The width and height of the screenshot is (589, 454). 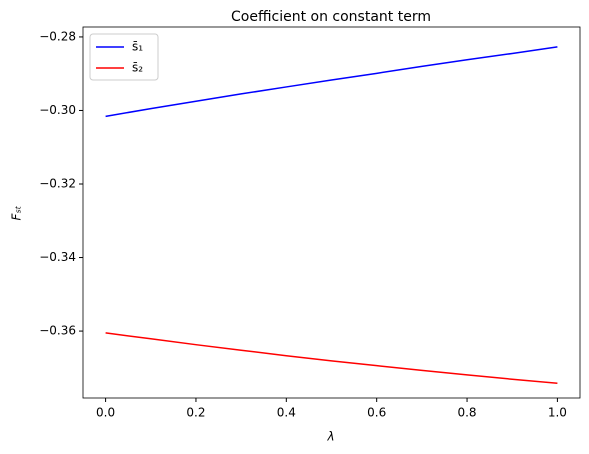 I want to click on y-tick-label: −0.28, so click(x=57, y=36).